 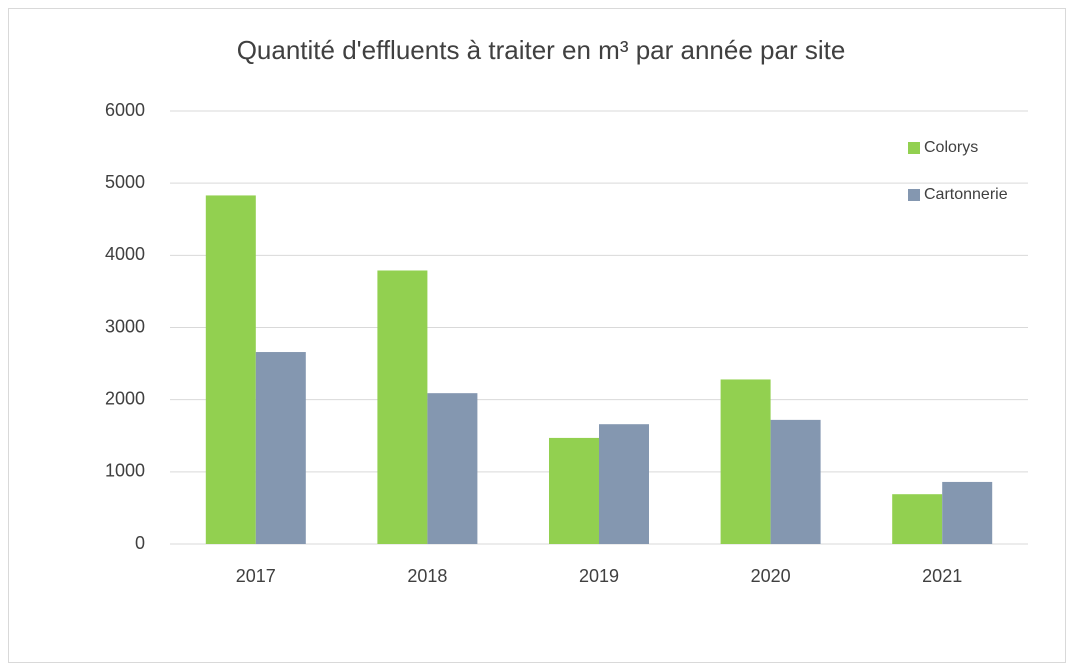 What do you see at coordinates (140, 543) in the screenshot?
I see `y-tick-label: 0` at bounding box center [140, 543].